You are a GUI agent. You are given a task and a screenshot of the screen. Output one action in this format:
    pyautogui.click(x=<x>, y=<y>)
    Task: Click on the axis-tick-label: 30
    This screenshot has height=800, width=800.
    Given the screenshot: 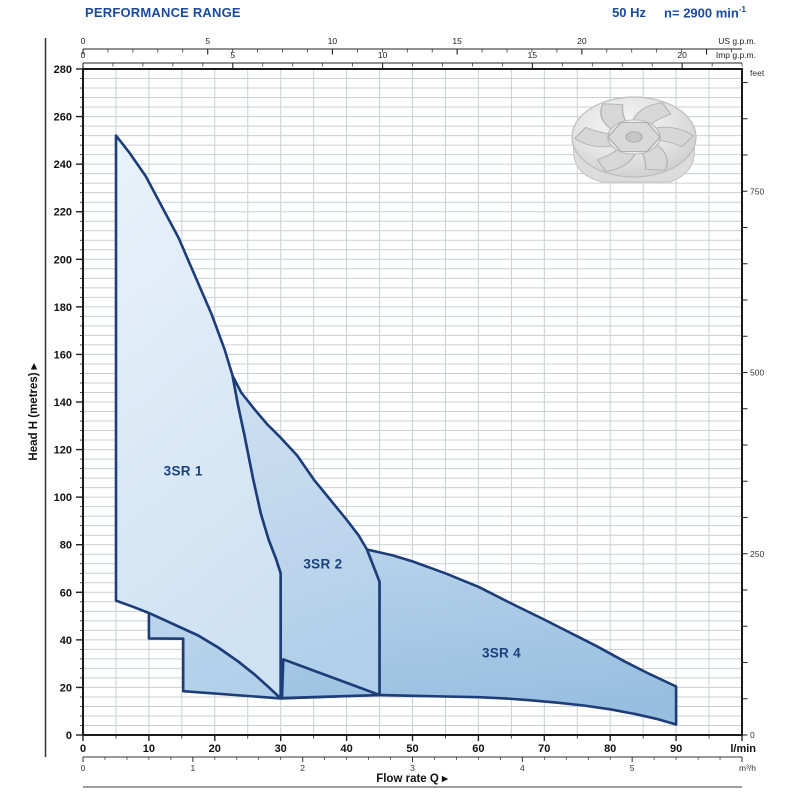 What is the action you would take?
    pyautogui.click(x=281, y=749)
    